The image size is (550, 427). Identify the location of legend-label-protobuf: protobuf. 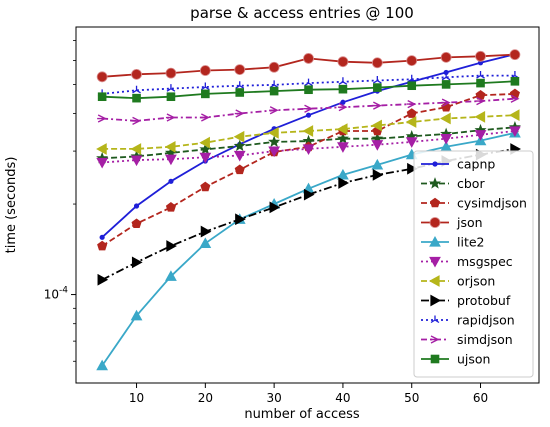
(484, 300).